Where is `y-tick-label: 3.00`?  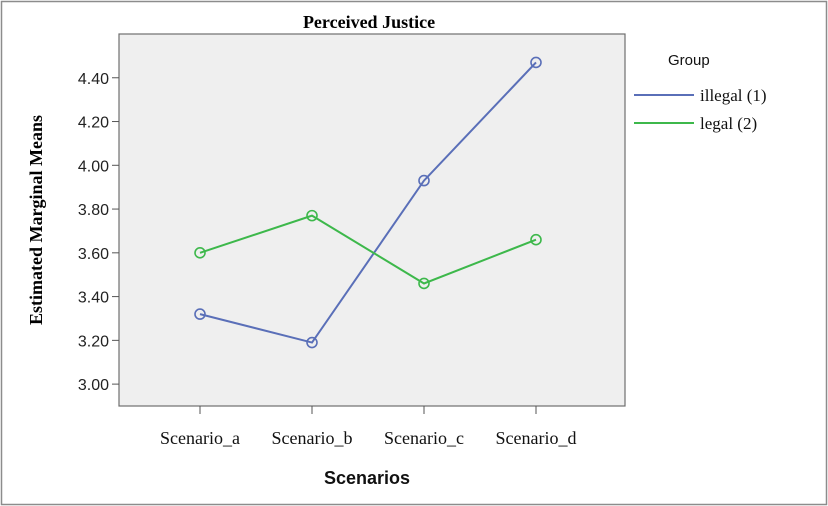 y-tick-label: 3.00 is located at coordinates (93, 385).